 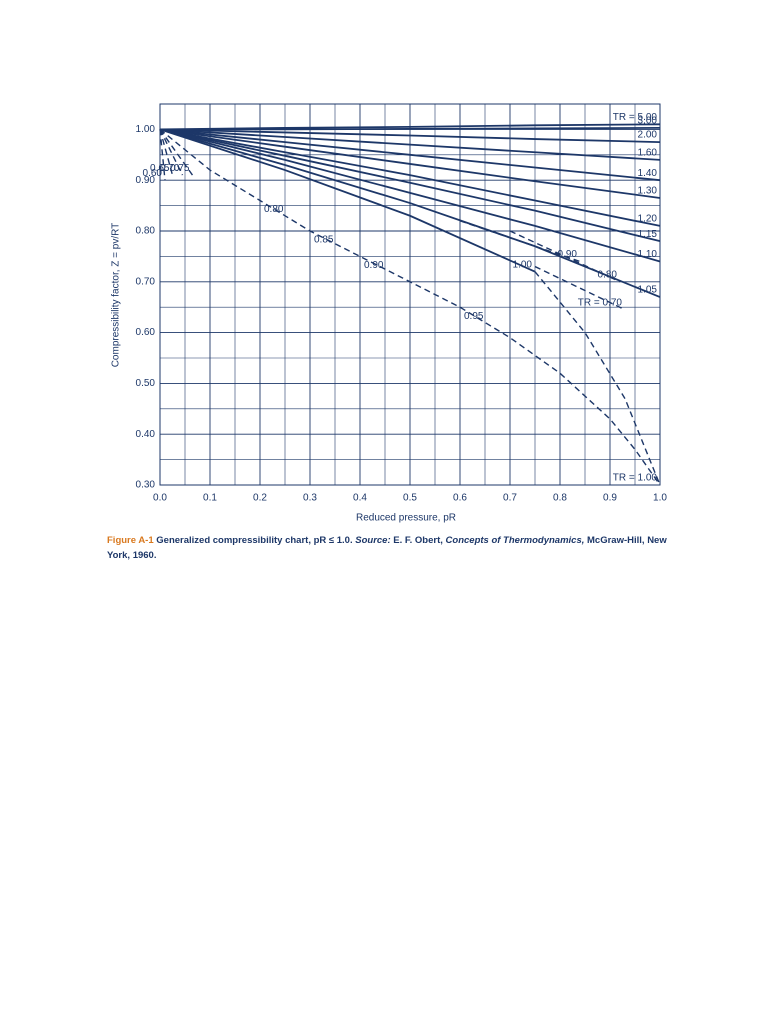 What do you see at coordinates (310, 498) in the screenshot?
I see `x-tick-label: 0.3` at bounding box center [310, 498].